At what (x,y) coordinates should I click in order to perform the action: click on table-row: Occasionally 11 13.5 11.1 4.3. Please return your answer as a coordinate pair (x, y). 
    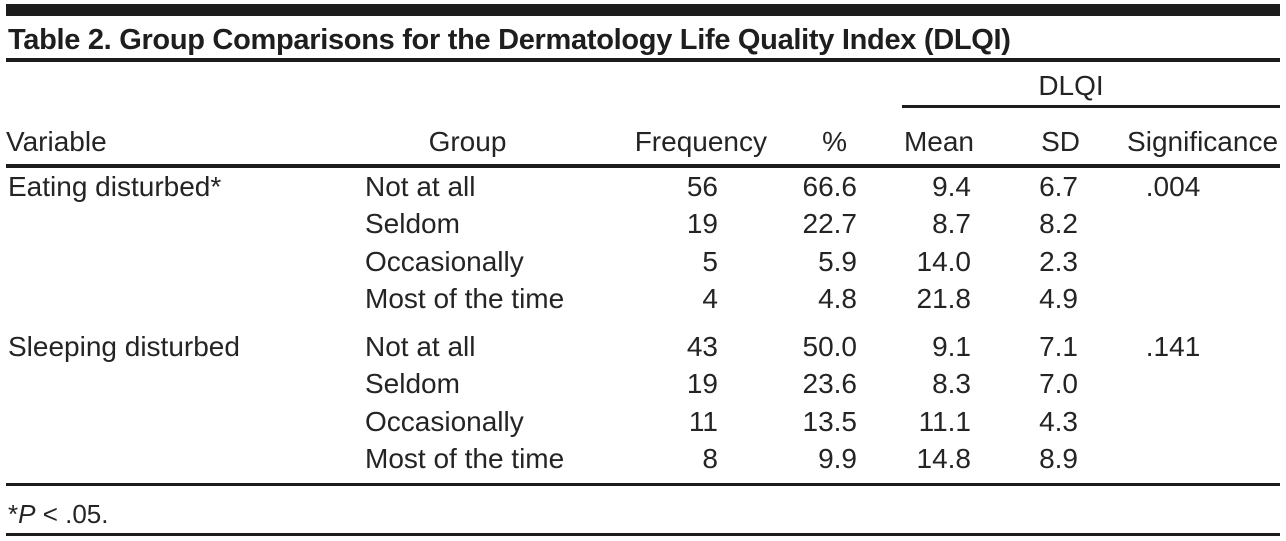
    Looking at the image, I should click on (643, 422).